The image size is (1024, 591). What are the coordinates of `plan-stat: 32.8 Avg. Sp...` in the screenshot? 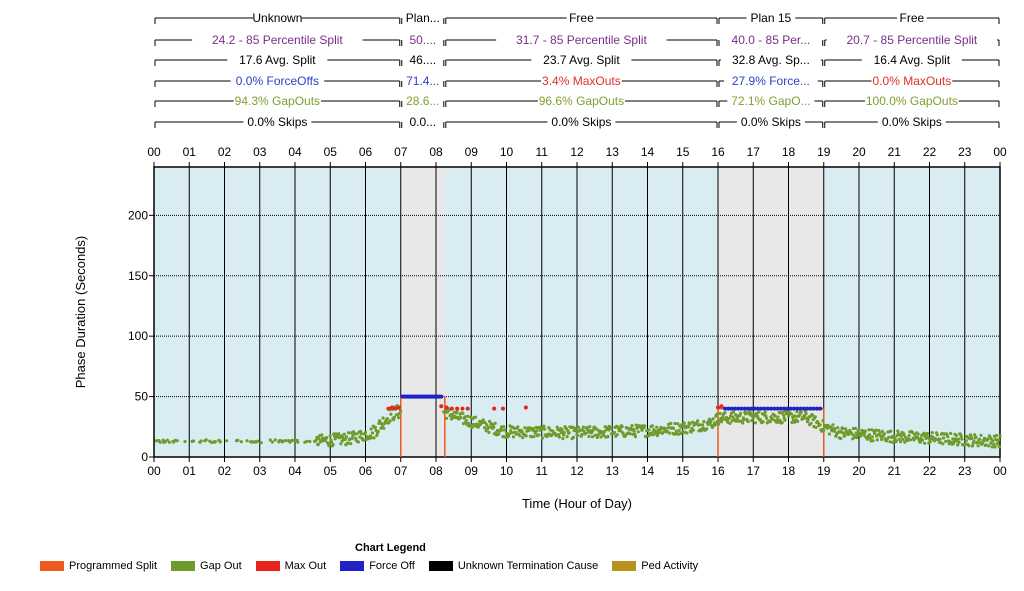 It's located at (771, 60).